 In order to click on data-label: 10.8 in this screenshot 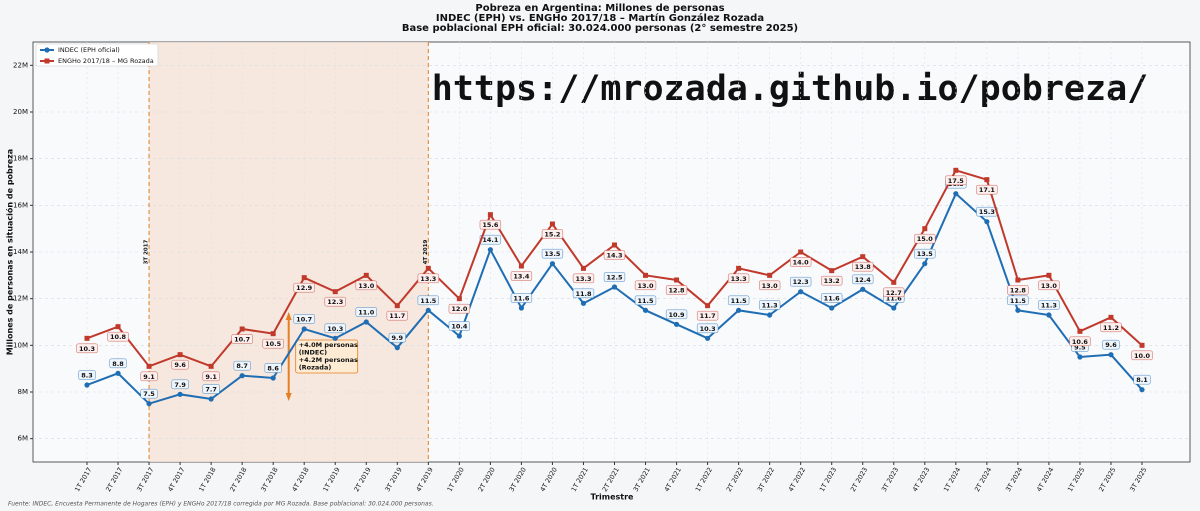, I will do `click(118, 337)`.